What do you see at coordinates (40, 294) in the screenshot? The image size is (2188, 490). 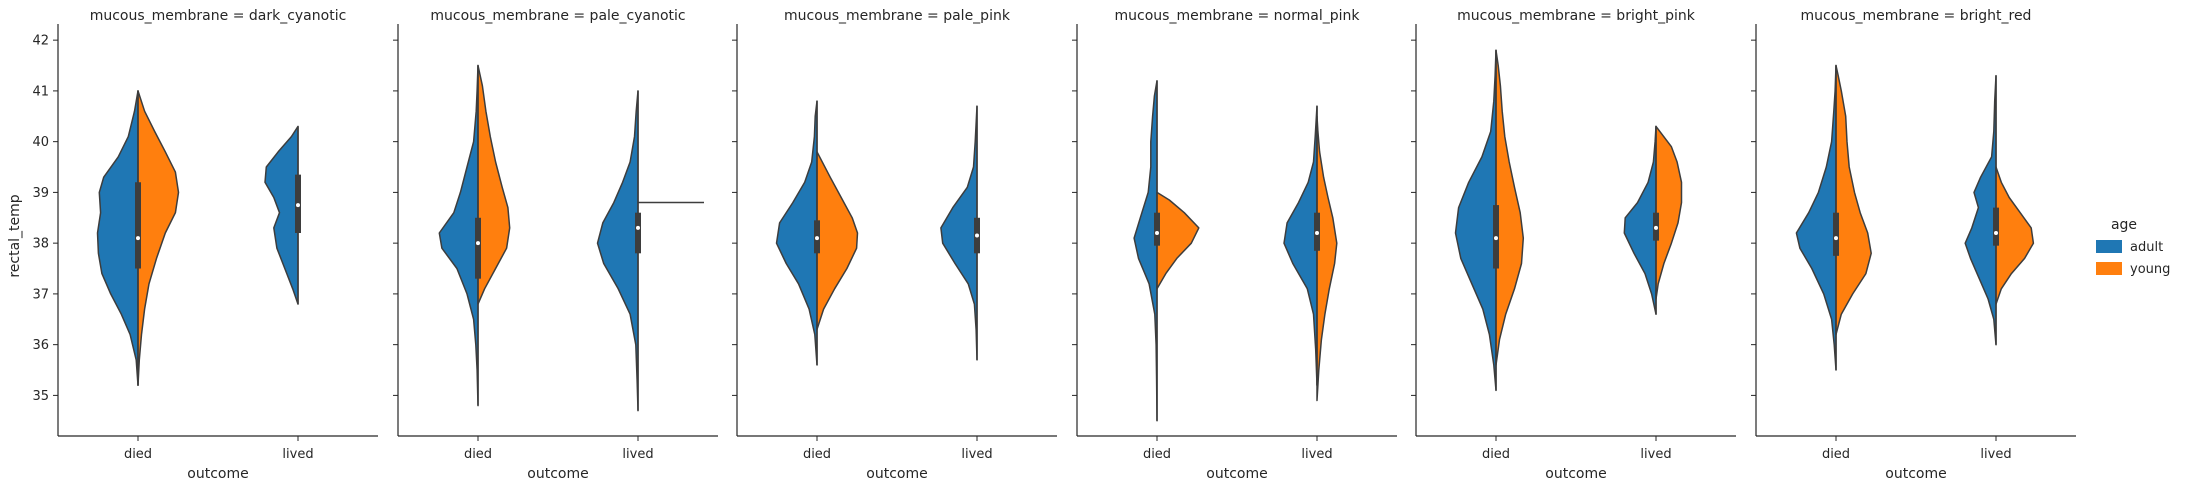 I see `y-tick-label: 37` at bounding box center [40, 294].